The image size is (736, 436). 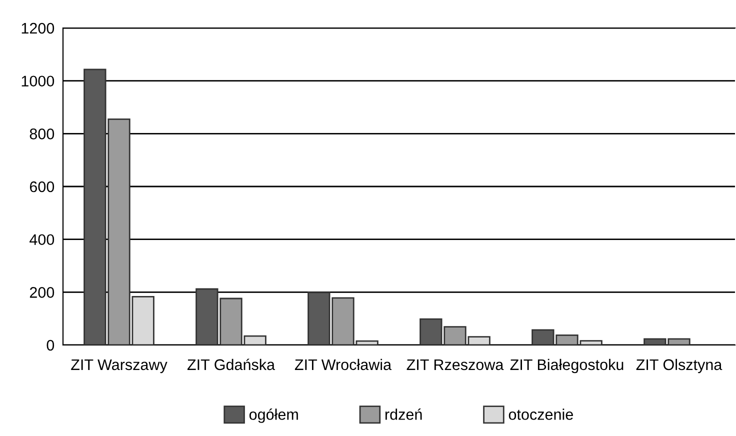 What do you see at coordinates (42, 240) in the screenshot?
I see `y-tick-label: 400` at bounding box center [42, 240].